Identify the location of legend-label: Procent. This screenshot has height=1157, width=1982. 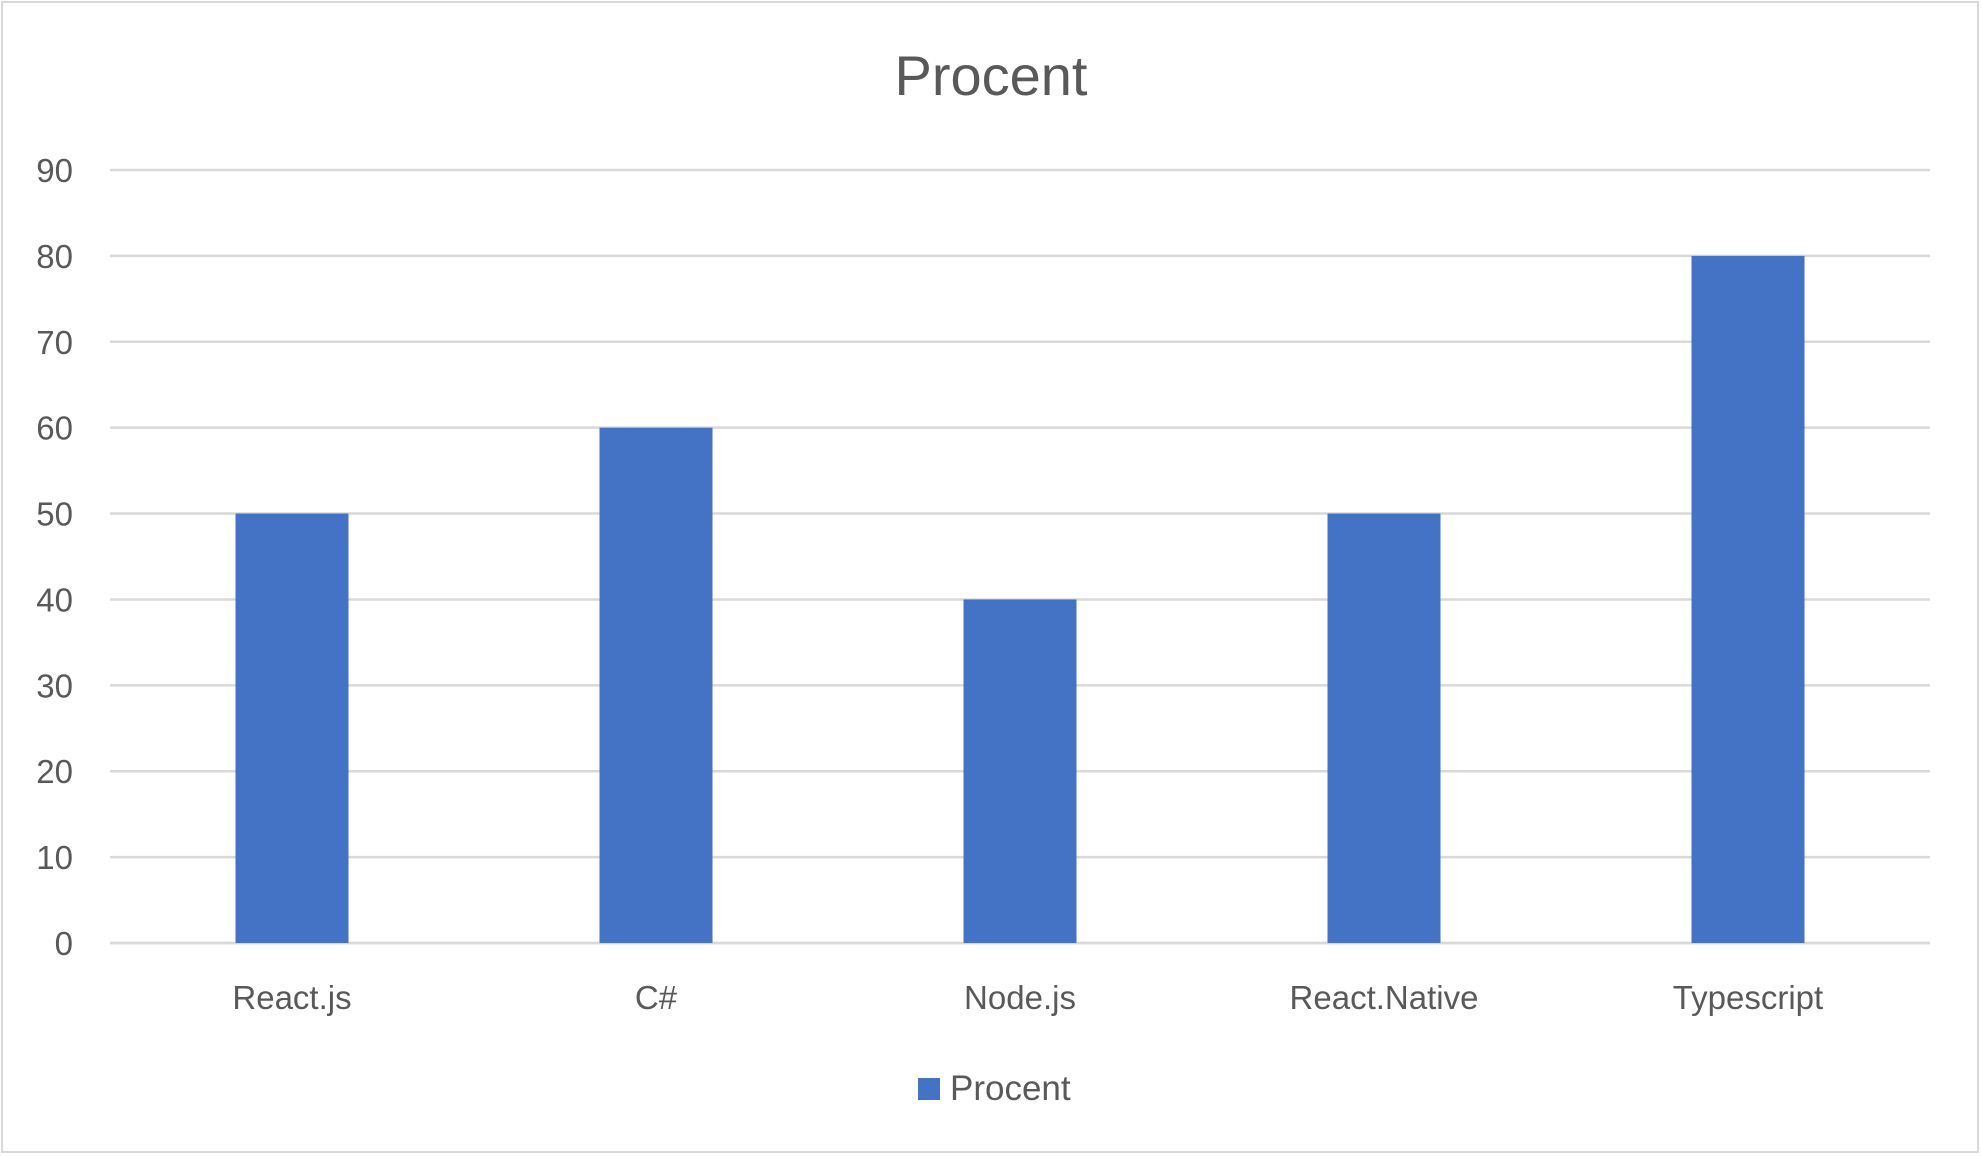
(1010, 1088).